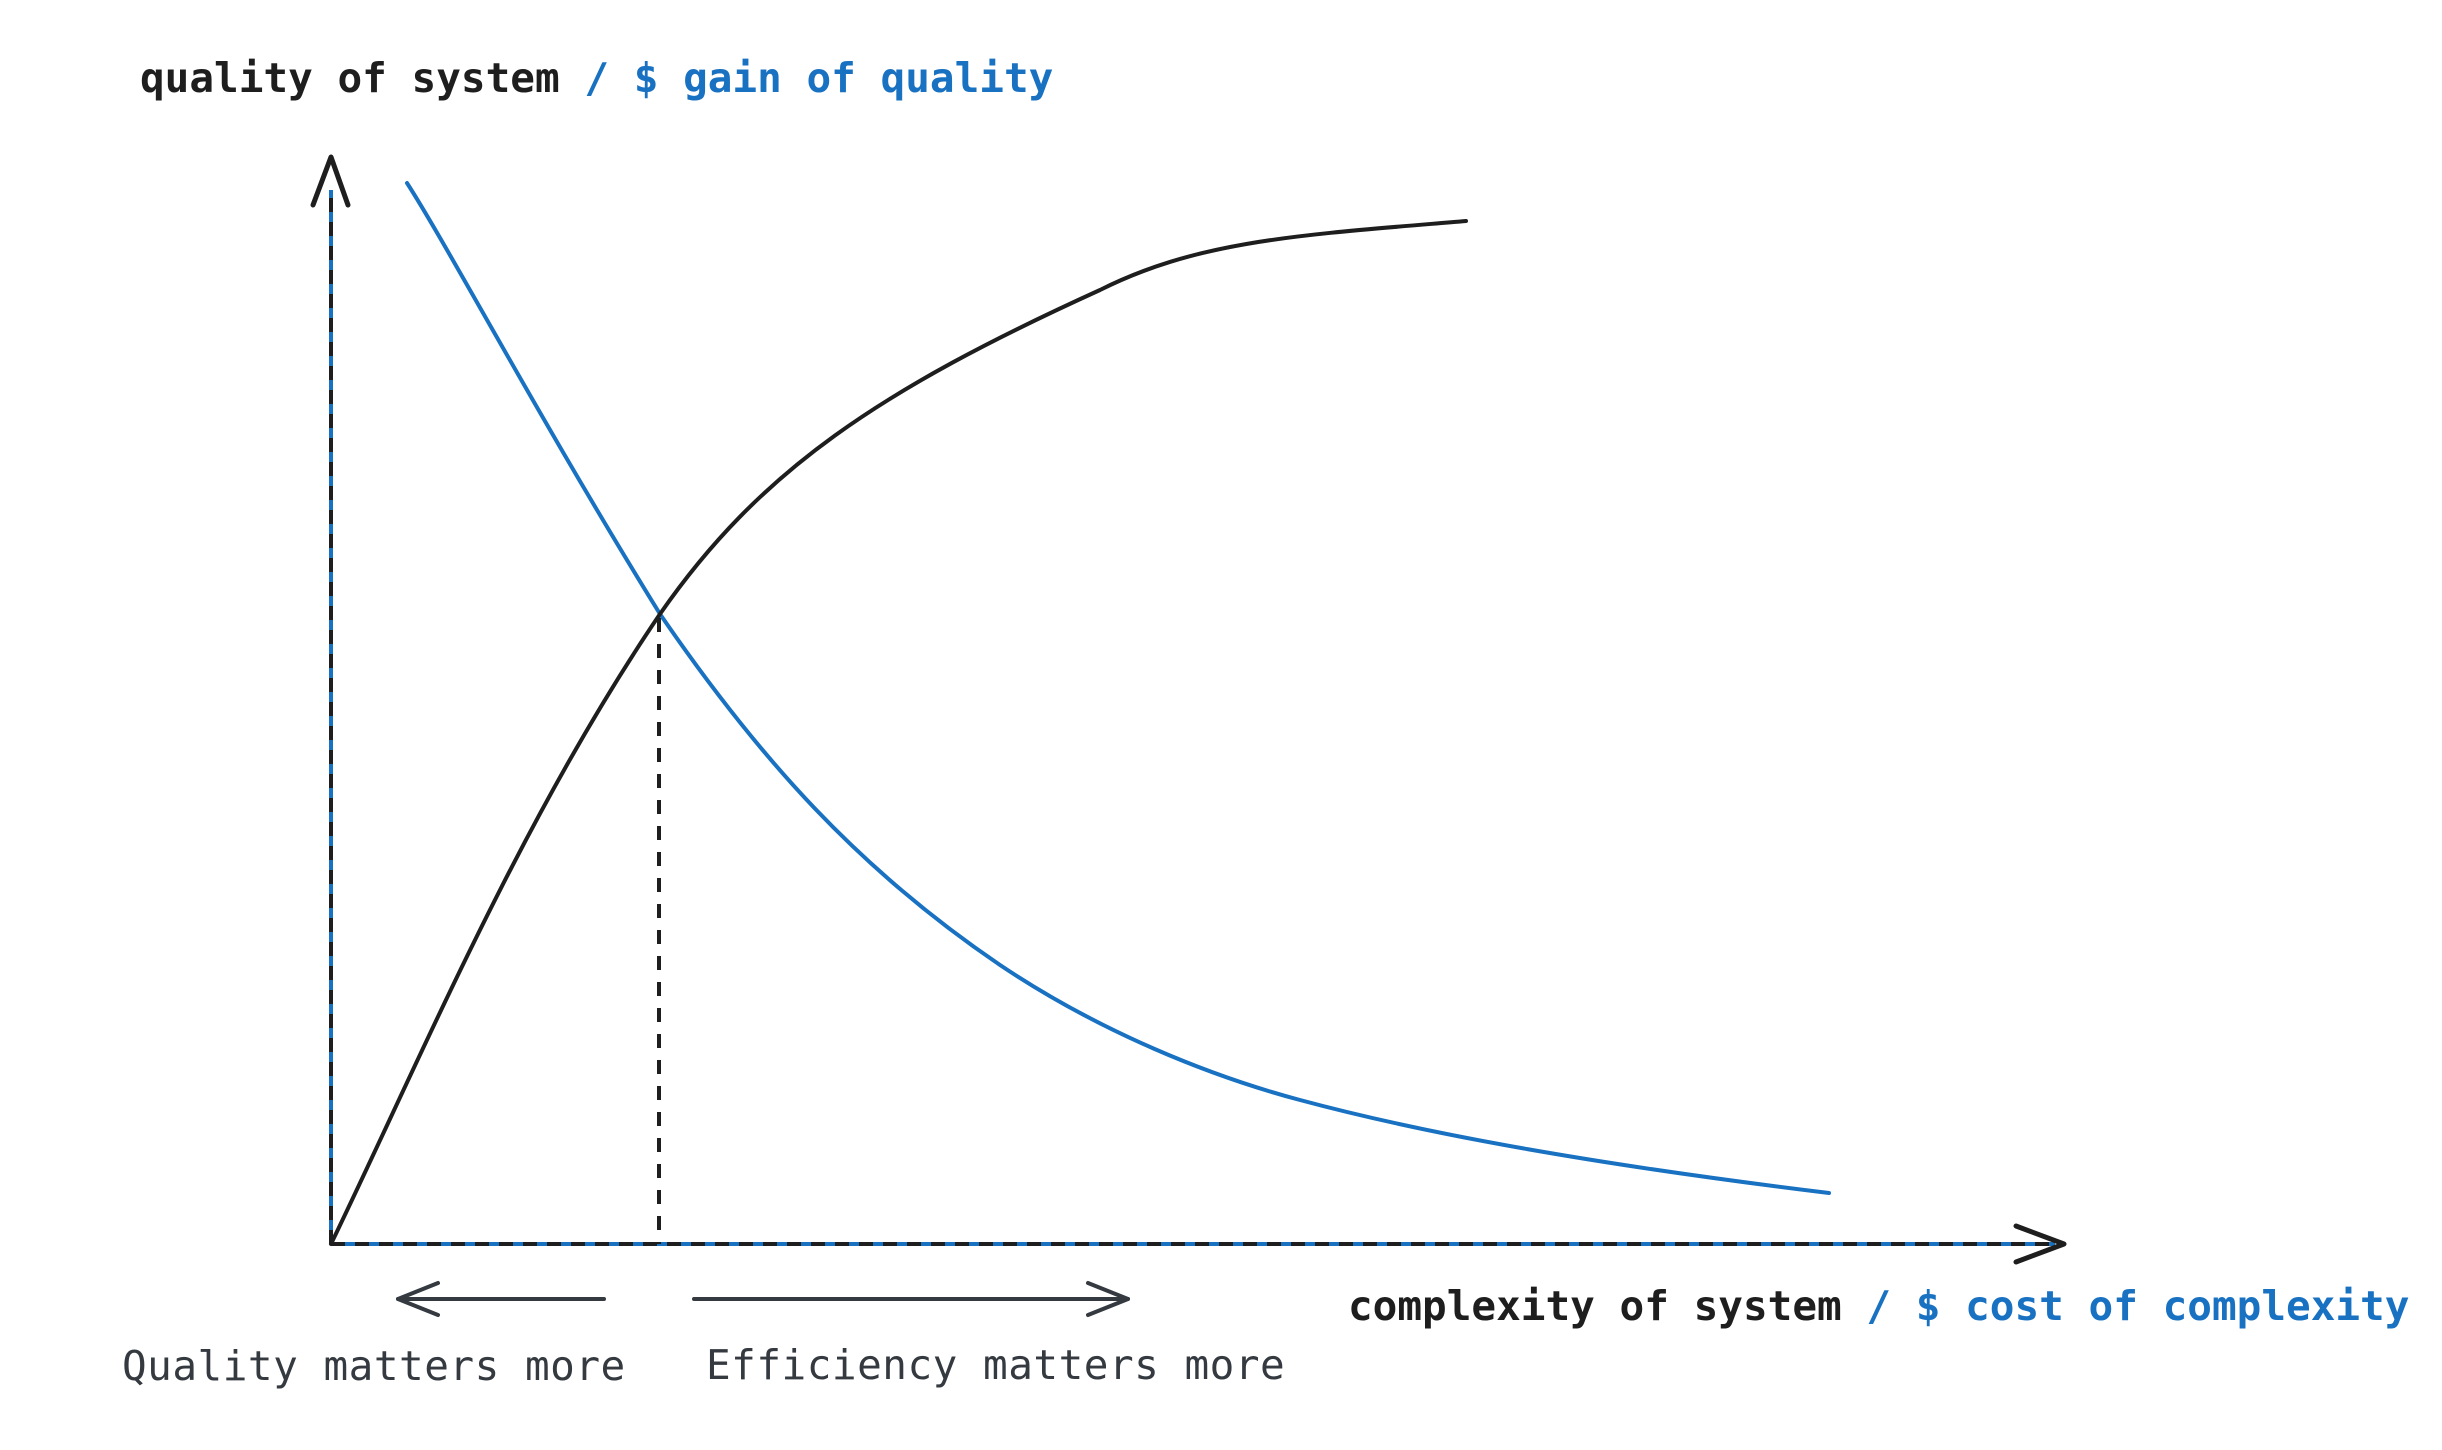 The height and width of the screenshot is (1450, 2442). What do you see at coordinates (501, 1299) in the screenshot?
I see `left-region-arrow` at bounding box center [501, 1299].